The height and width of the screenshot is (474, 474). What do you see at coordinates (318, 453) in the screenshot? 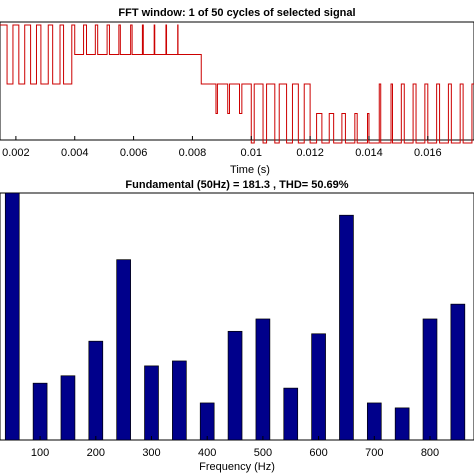
I see `x-tick-label: 600` at bounding box center [318, 453].